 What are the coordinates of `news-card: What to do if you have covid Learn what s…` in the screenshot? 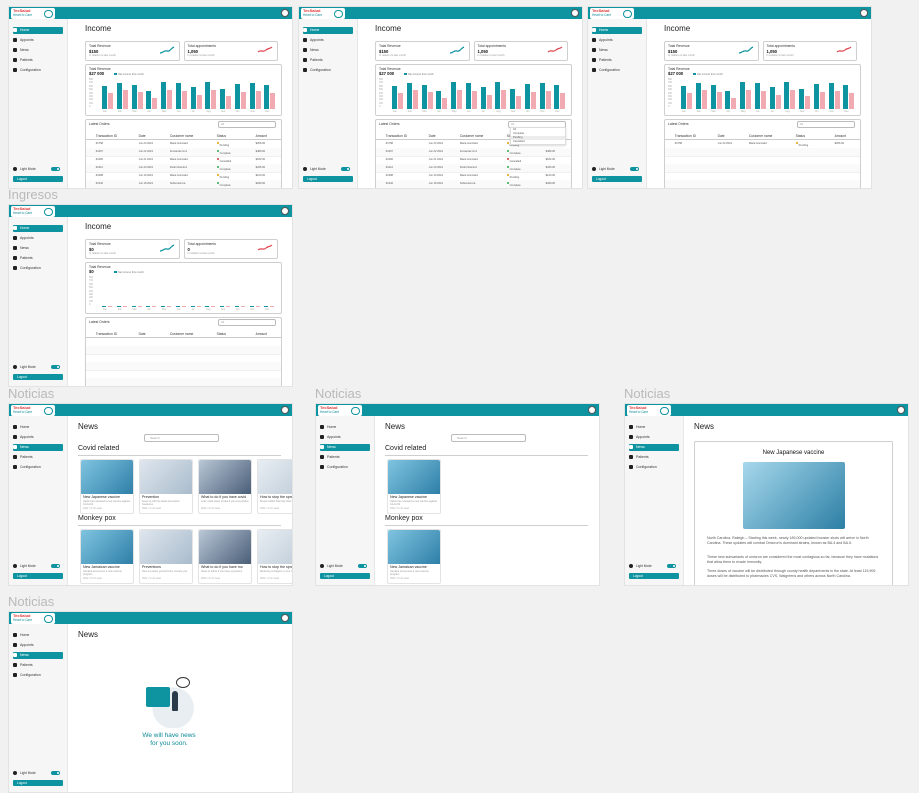 It's located at (225, 486).